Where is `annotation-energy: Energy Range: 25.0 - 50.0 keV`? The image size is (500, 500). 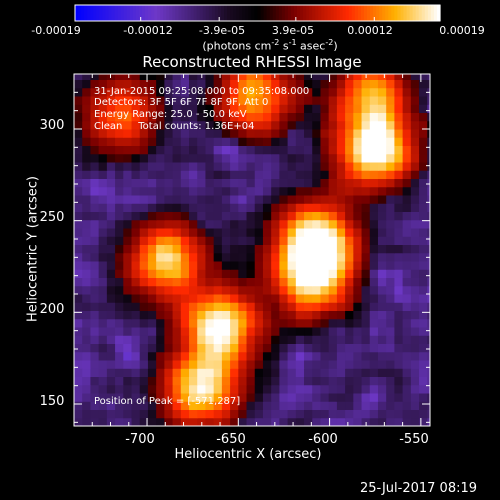
annotation-energy: Energy Range: 25.0 - 50.0 keV is located at coordinates (170, 114).